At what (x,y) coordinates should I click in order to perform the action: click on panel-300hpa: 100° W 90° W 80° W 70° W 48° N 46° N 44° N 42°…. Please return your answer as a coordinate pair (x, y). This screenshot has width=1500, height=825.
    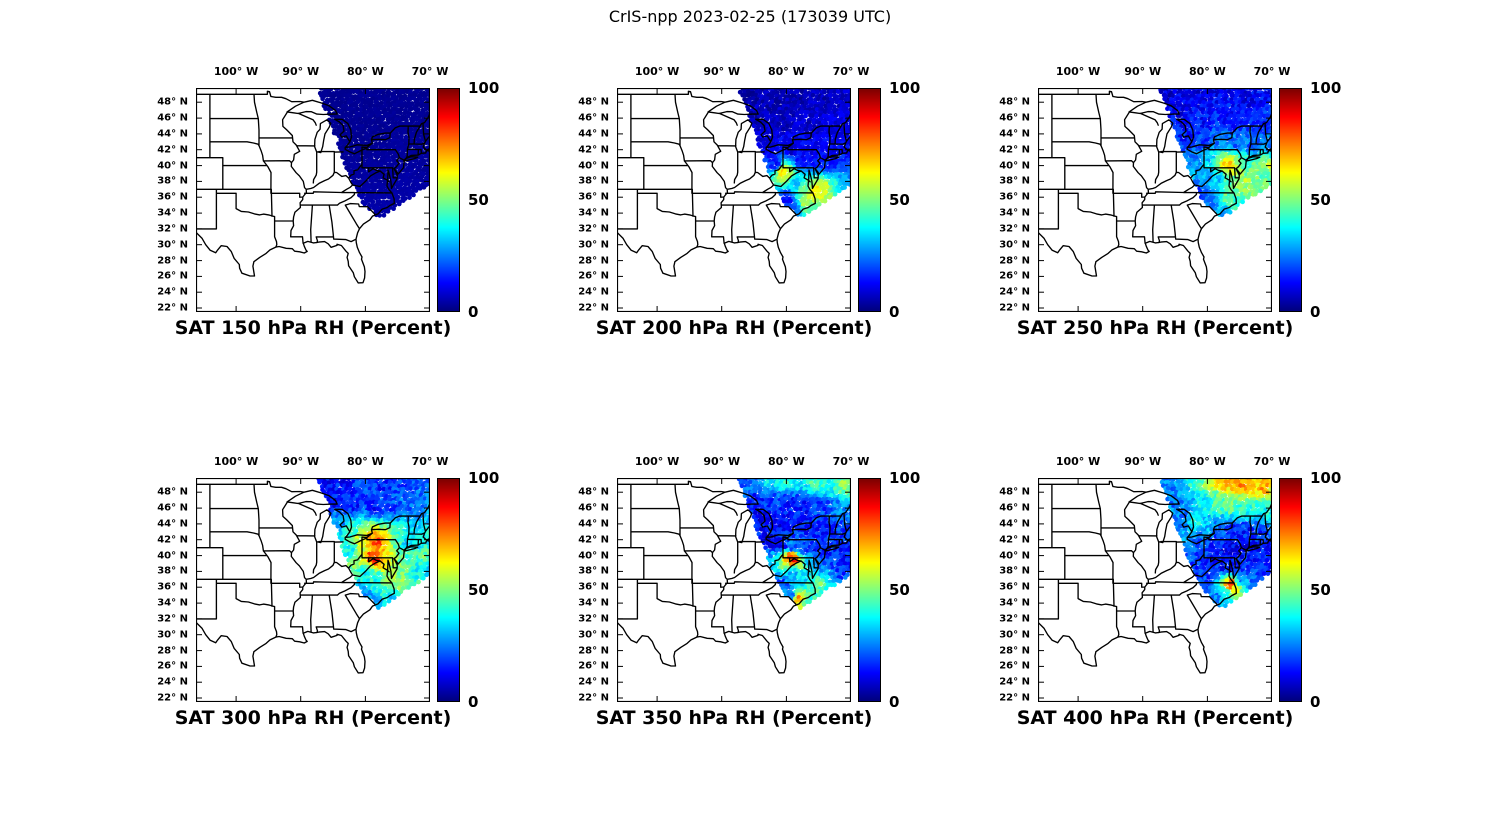
    Looking at the image, I should click on (333, 595).